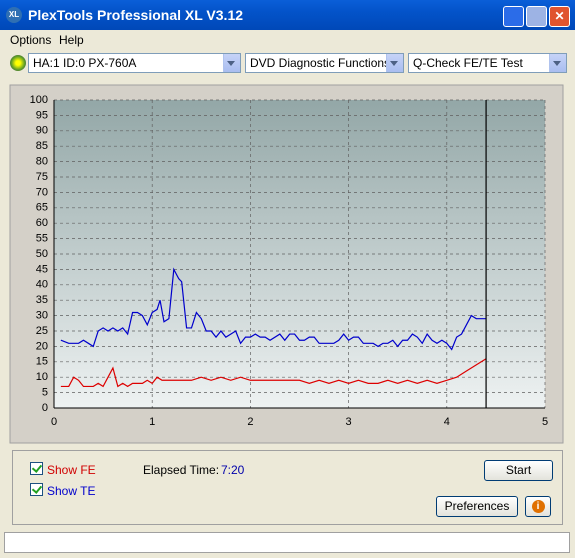 Image resolution: width=575 pixels, height=558 pixels. Describe the element at coordinates (513, 16) in the screenshot. I see `minimize-button` at that location.